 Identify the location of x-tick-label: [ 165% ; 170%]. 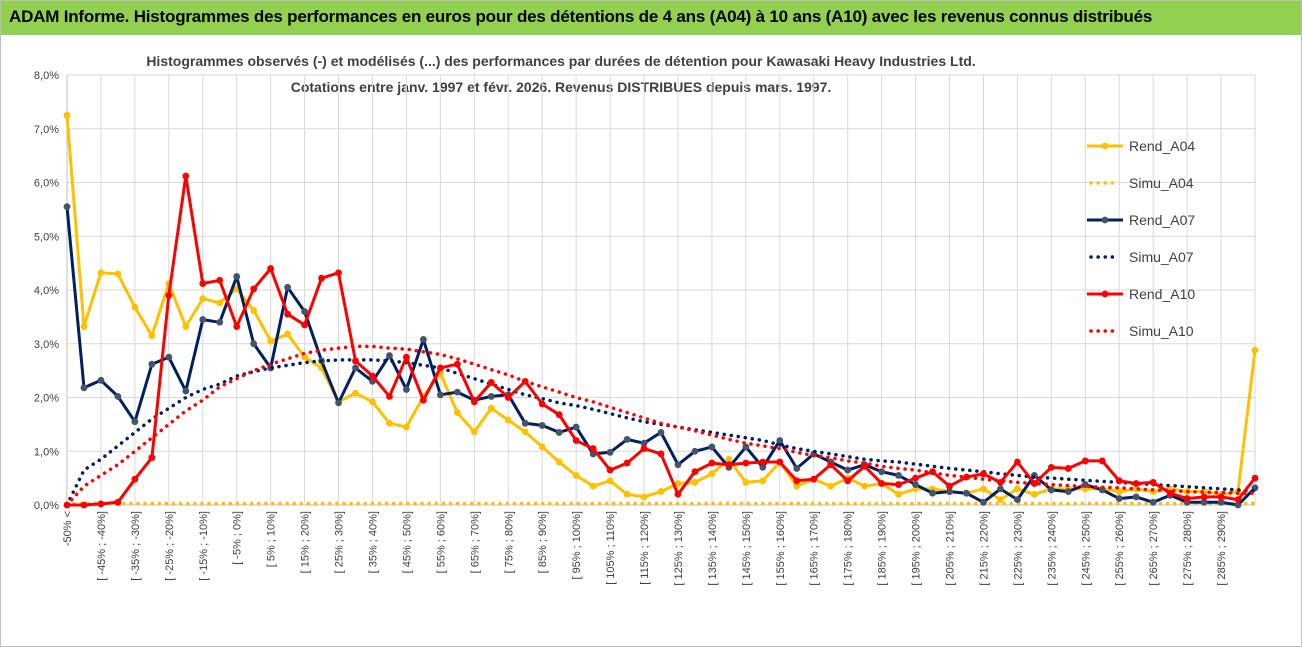
(815, 548).